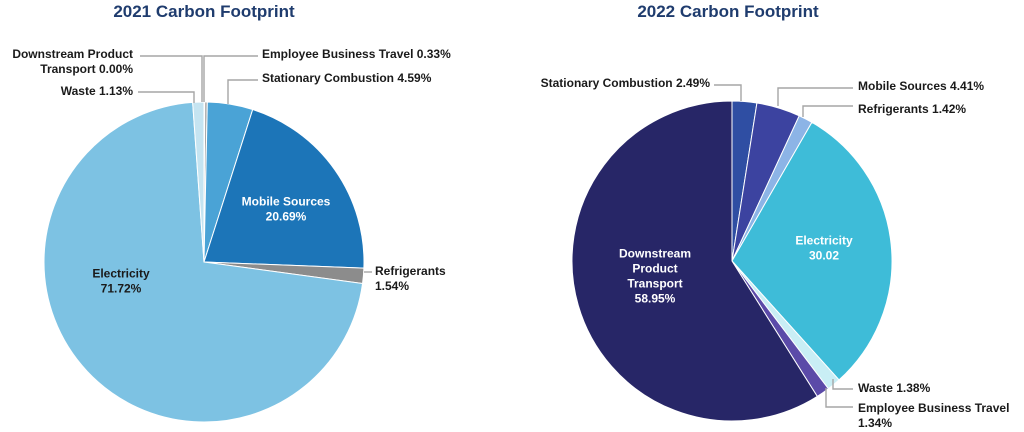 This screenshot has width=1024, height=432. What do you see at coordinates (284, 188) in the screenshot?
I see `pie-2021-slice-mobile-sources` at bounding box center [284, 188].